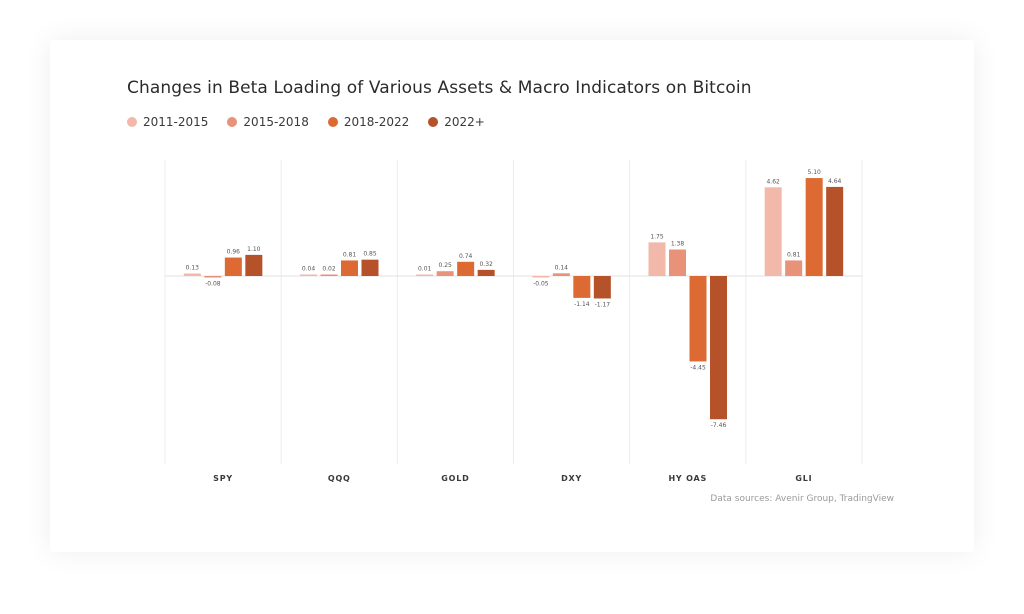 The image size is (1024, 614). I want to click on legend-item: 2022+, so click(456, 122).